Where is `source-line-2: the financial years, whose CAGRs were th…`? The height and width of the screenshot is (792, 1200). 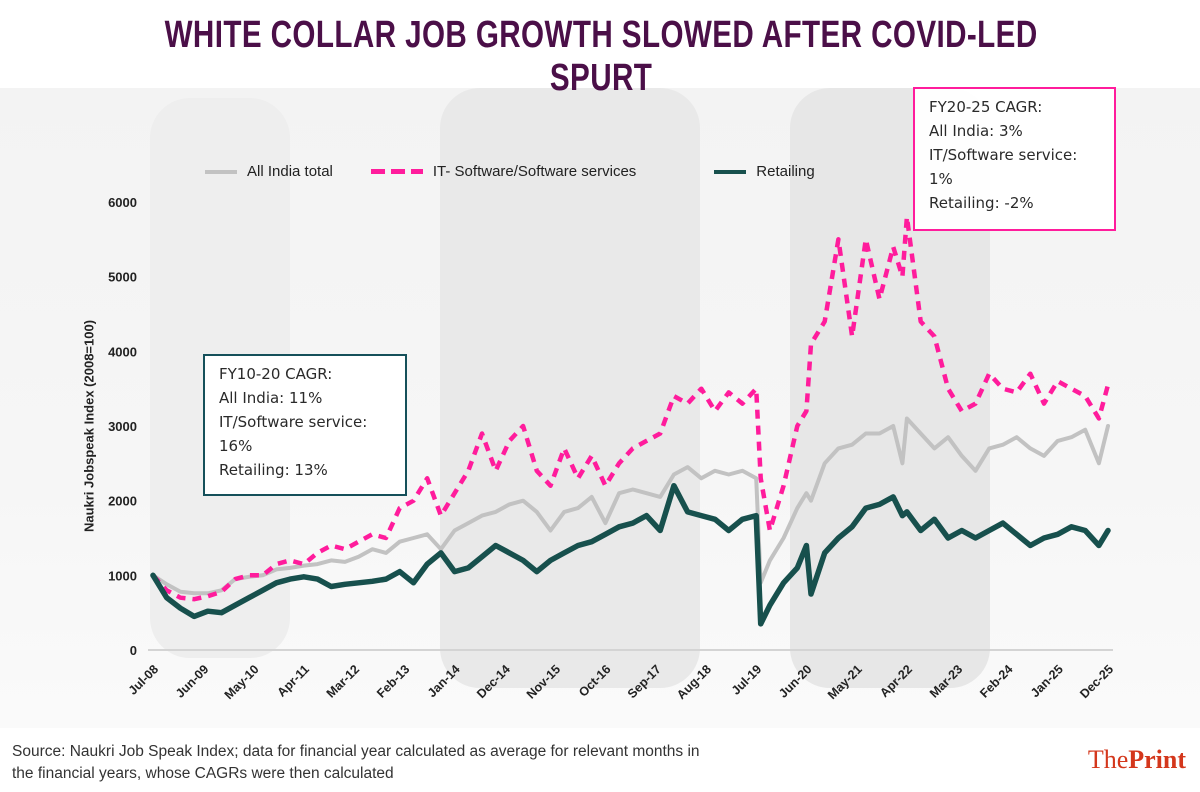 source-line-2: the financial years, whose CAGRs were th… is located at coordinates (203, 773).